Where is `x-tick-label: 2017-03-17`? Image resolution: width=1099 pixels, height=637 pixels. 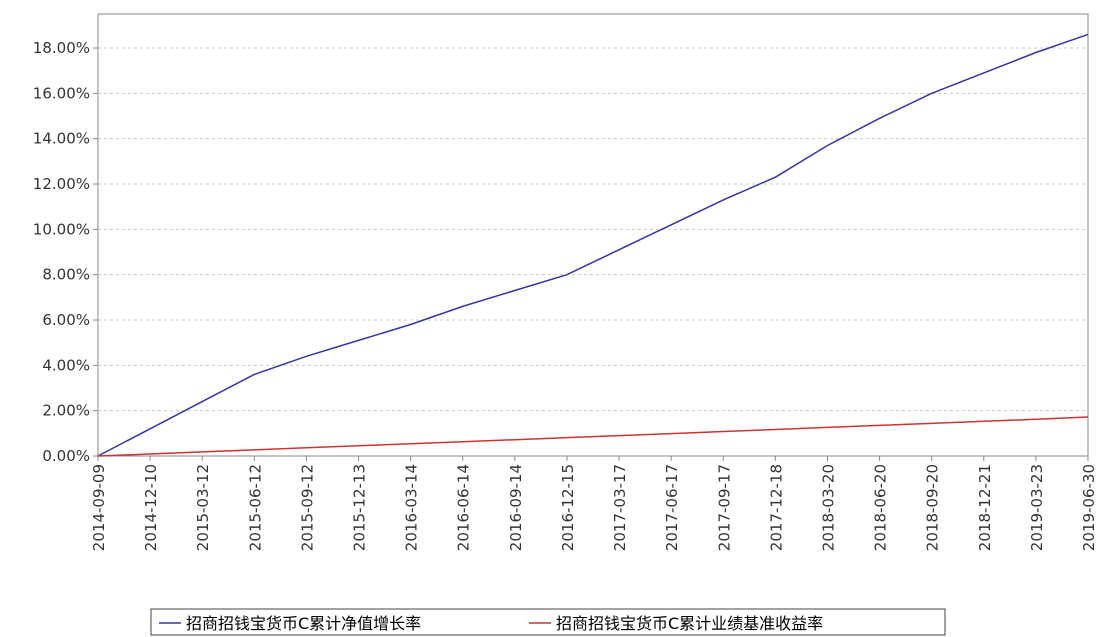
x-tick-label: 2017-03-17 is located at coordinates (620, 507).